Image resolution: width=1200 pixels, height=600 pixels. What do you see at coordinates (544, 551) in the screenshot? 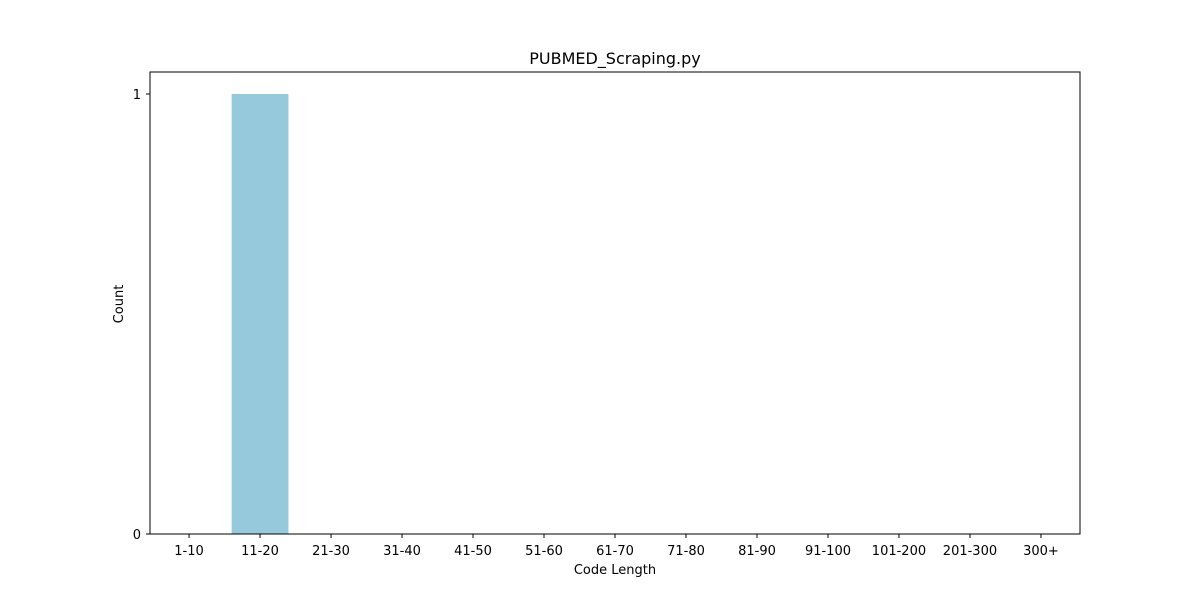
I see `x-tick-label: 51-60` at bounding box center [544, 551].